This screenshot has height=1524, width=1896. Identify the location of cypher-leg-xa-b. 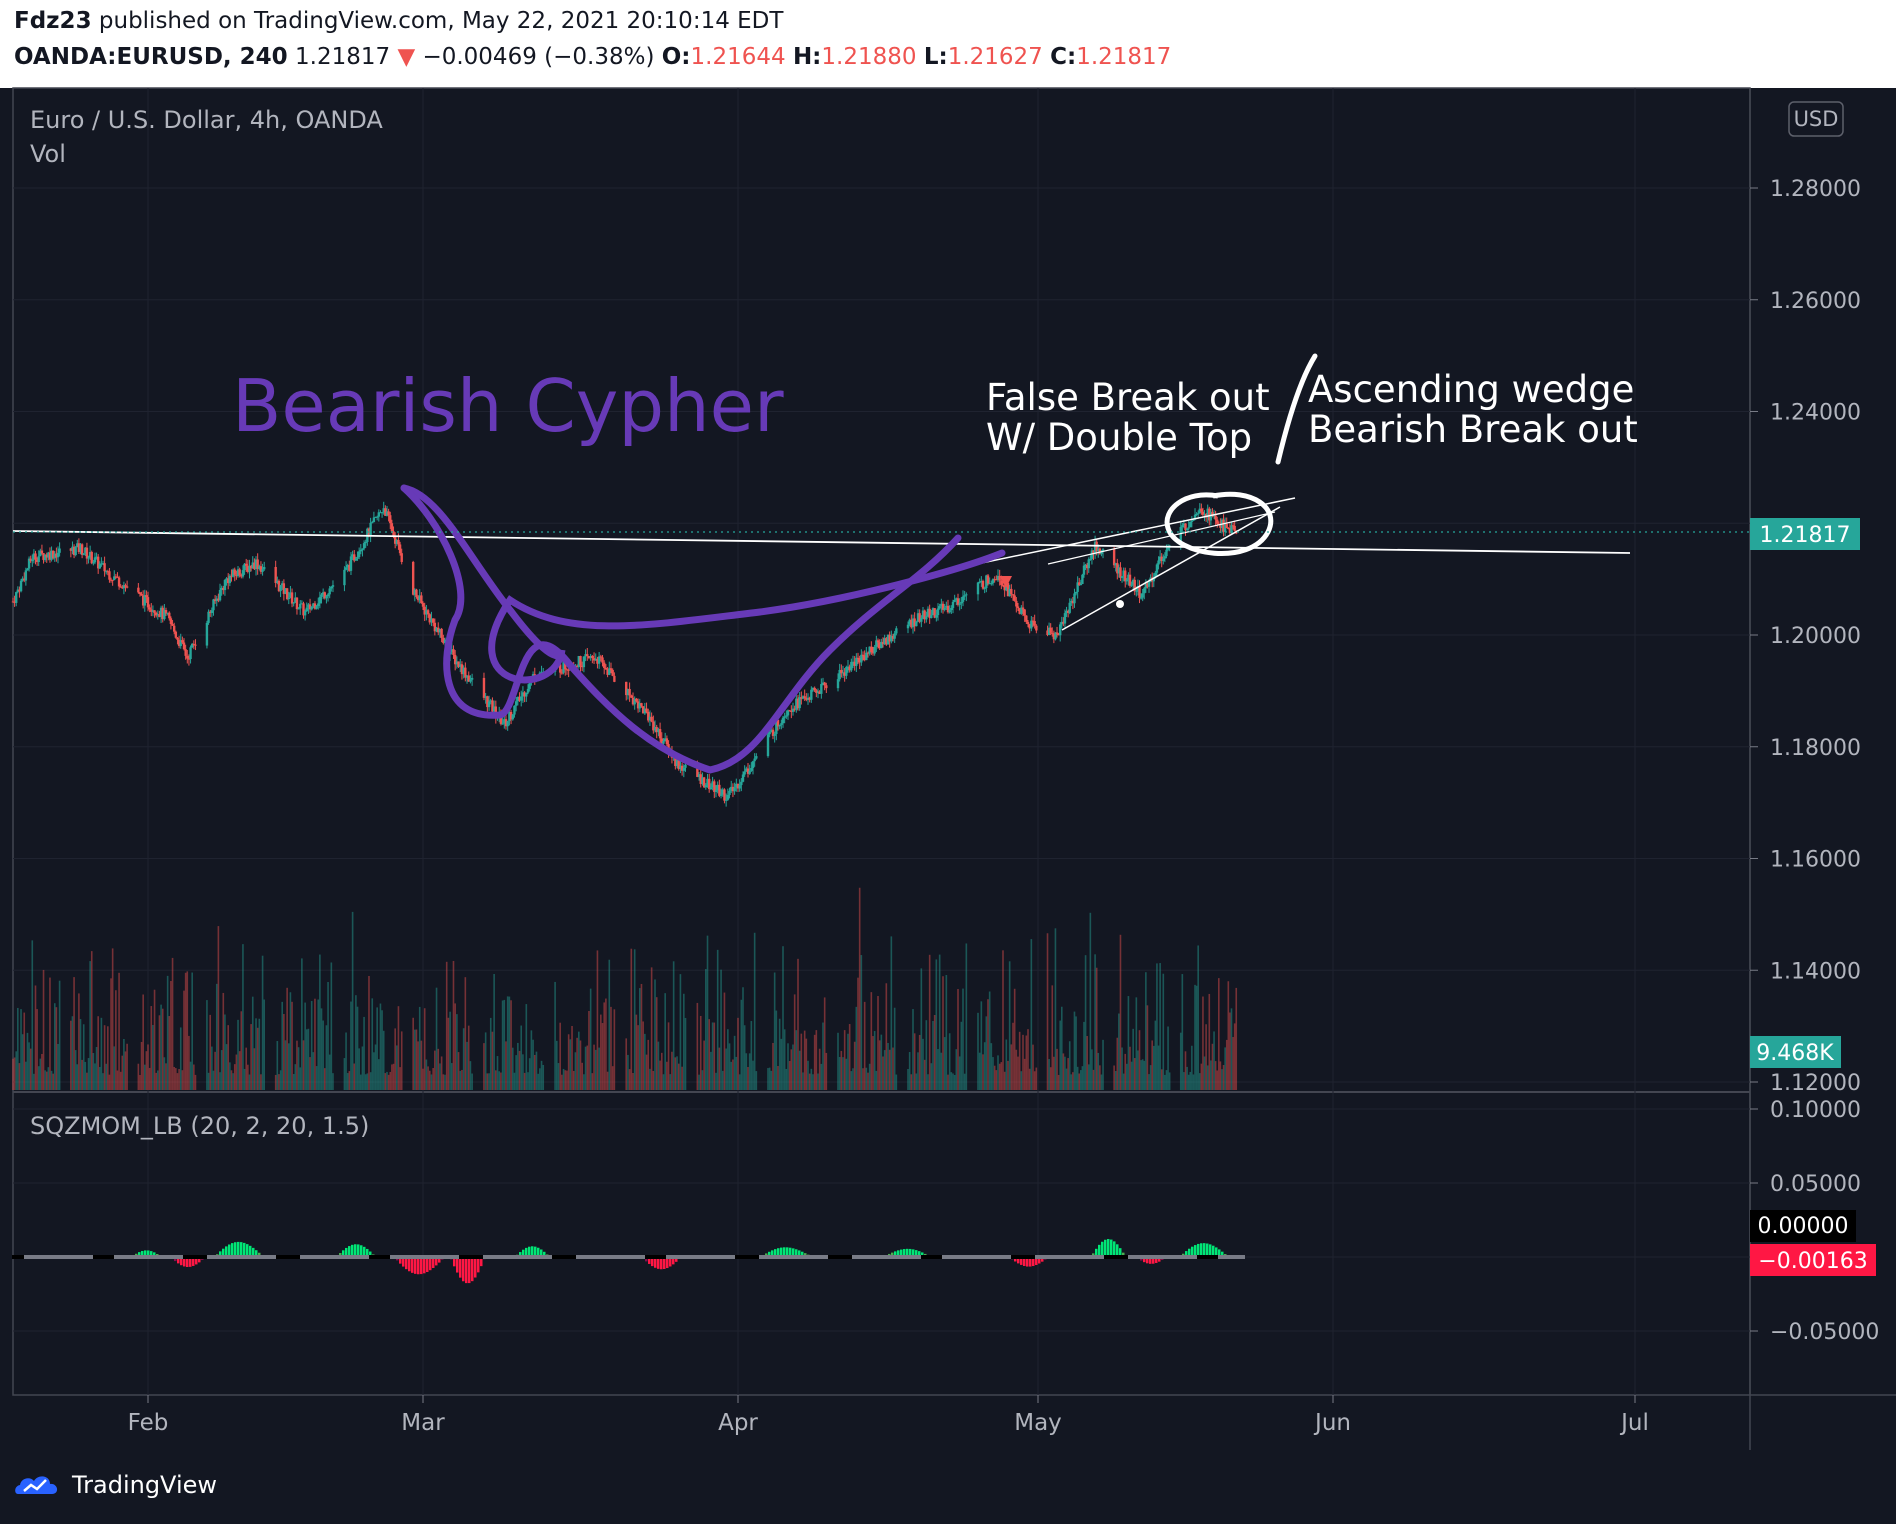
(703, 584).